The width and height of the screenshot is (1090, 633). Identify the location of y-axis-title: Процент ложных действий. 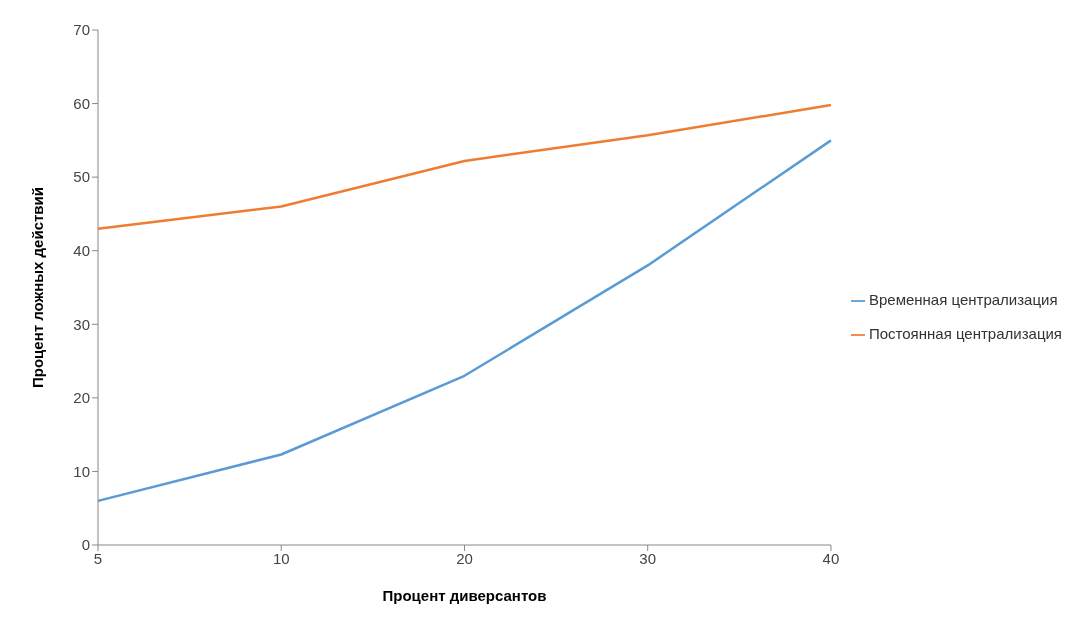
(38, 287).